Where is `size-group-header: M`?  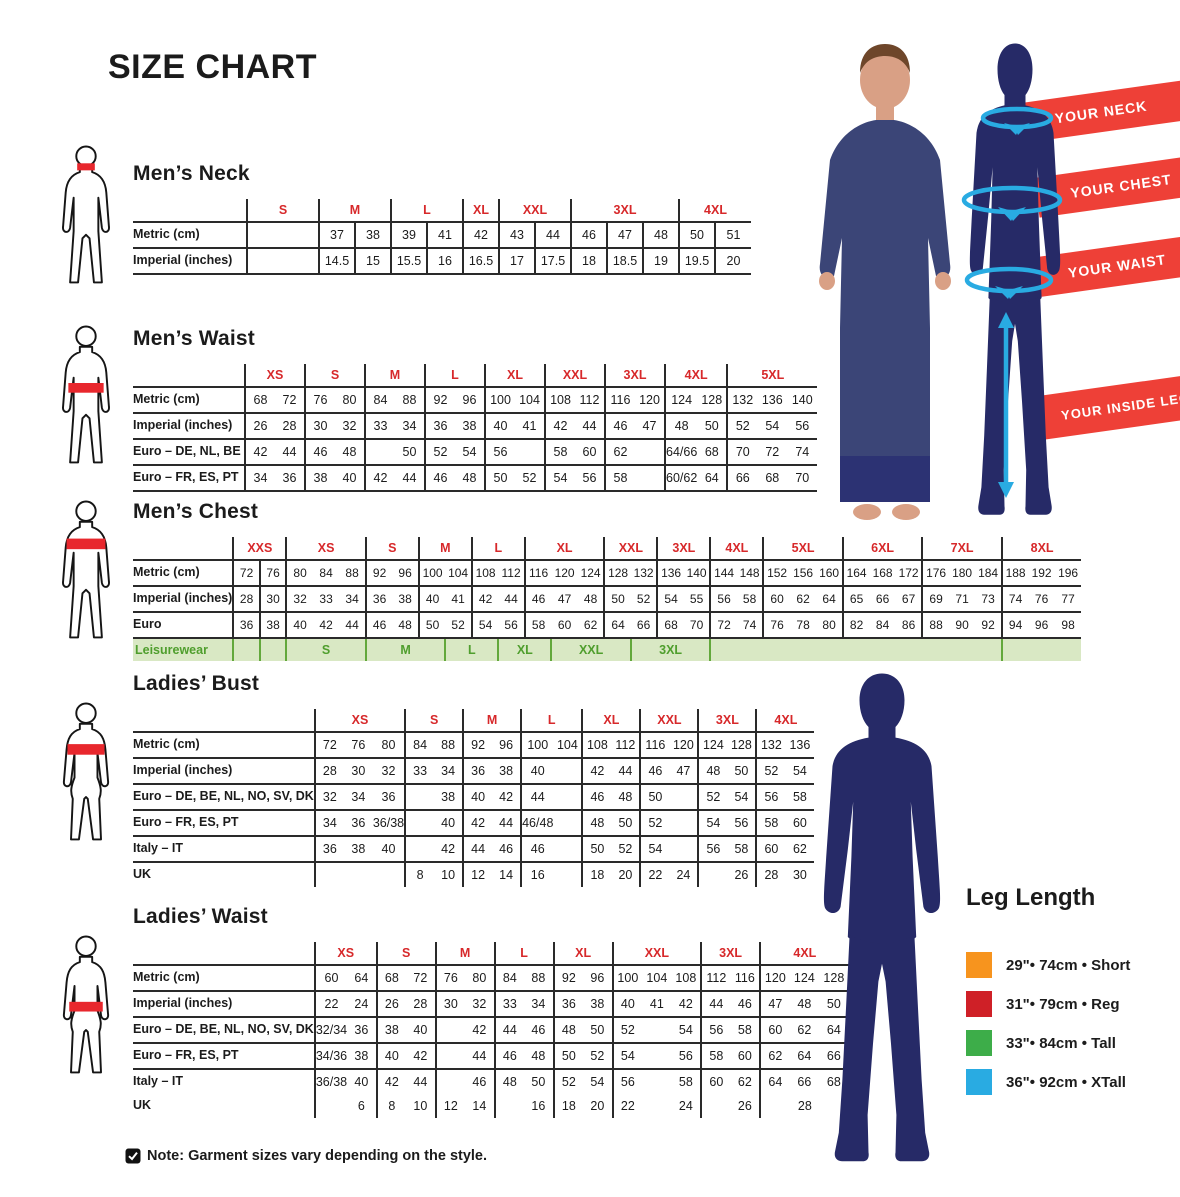
size-group-header: M is located at coordinates (354, 211).